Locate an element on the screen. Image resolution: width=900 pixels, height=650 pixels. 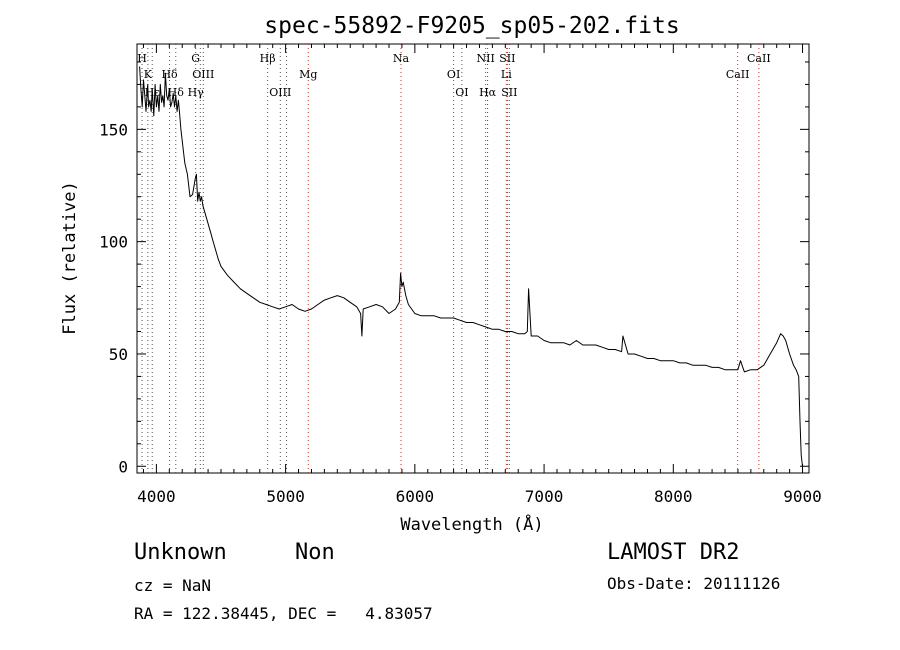
x-tick-label: 8000 is located at coordinates (673, 496).